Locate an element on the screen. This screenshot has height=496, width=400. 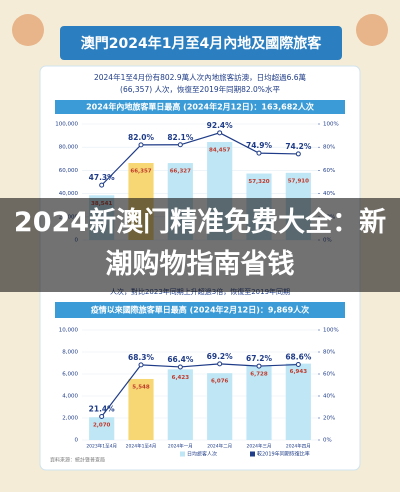
figure-left is located at coordinates (28, 30).